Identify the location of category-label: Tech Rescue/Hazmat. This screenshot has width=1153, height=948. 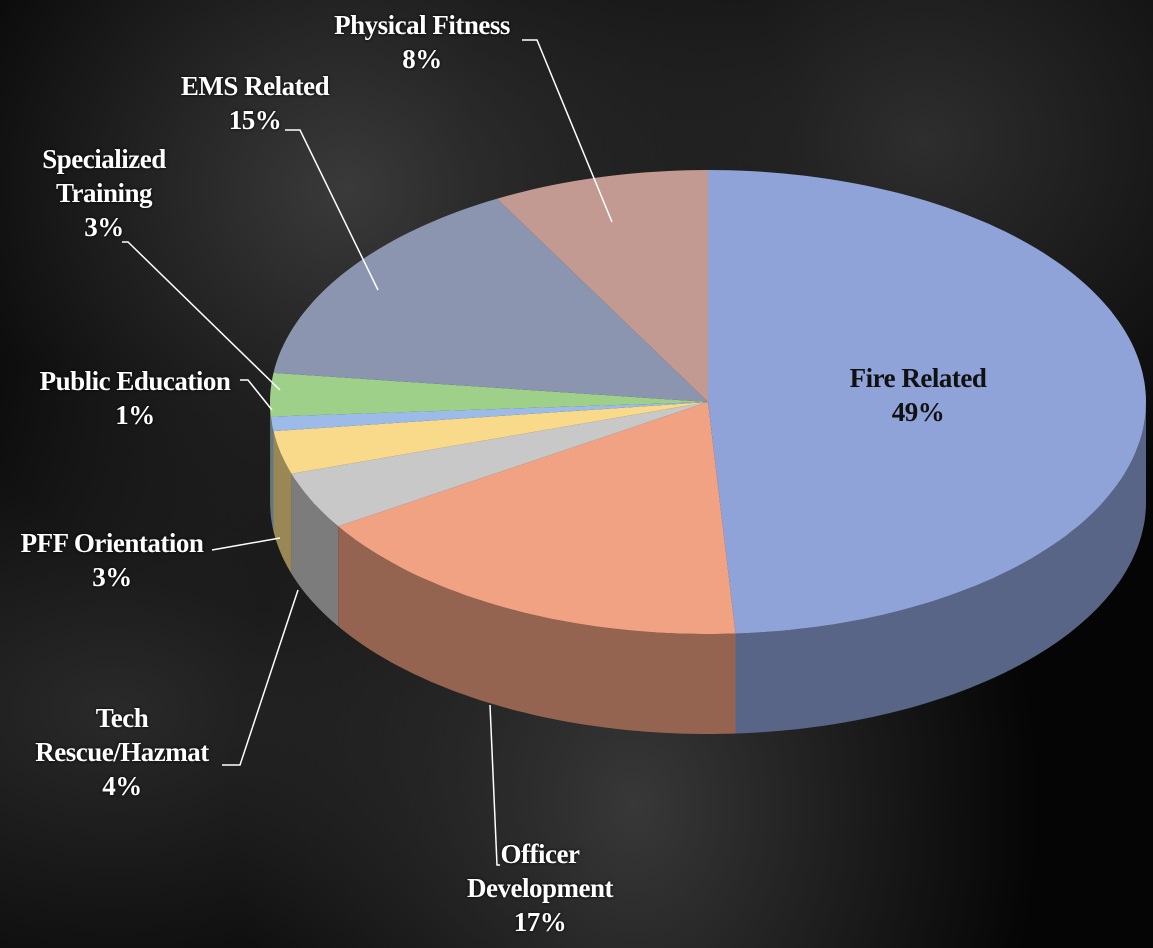
(122, 735).